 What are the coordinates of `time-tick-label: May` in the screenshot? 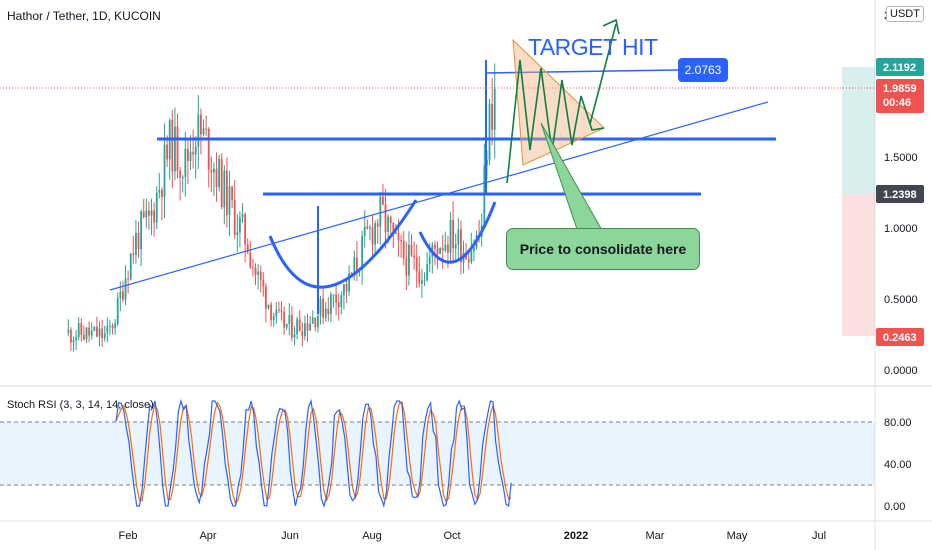 It's located at (737, 536).